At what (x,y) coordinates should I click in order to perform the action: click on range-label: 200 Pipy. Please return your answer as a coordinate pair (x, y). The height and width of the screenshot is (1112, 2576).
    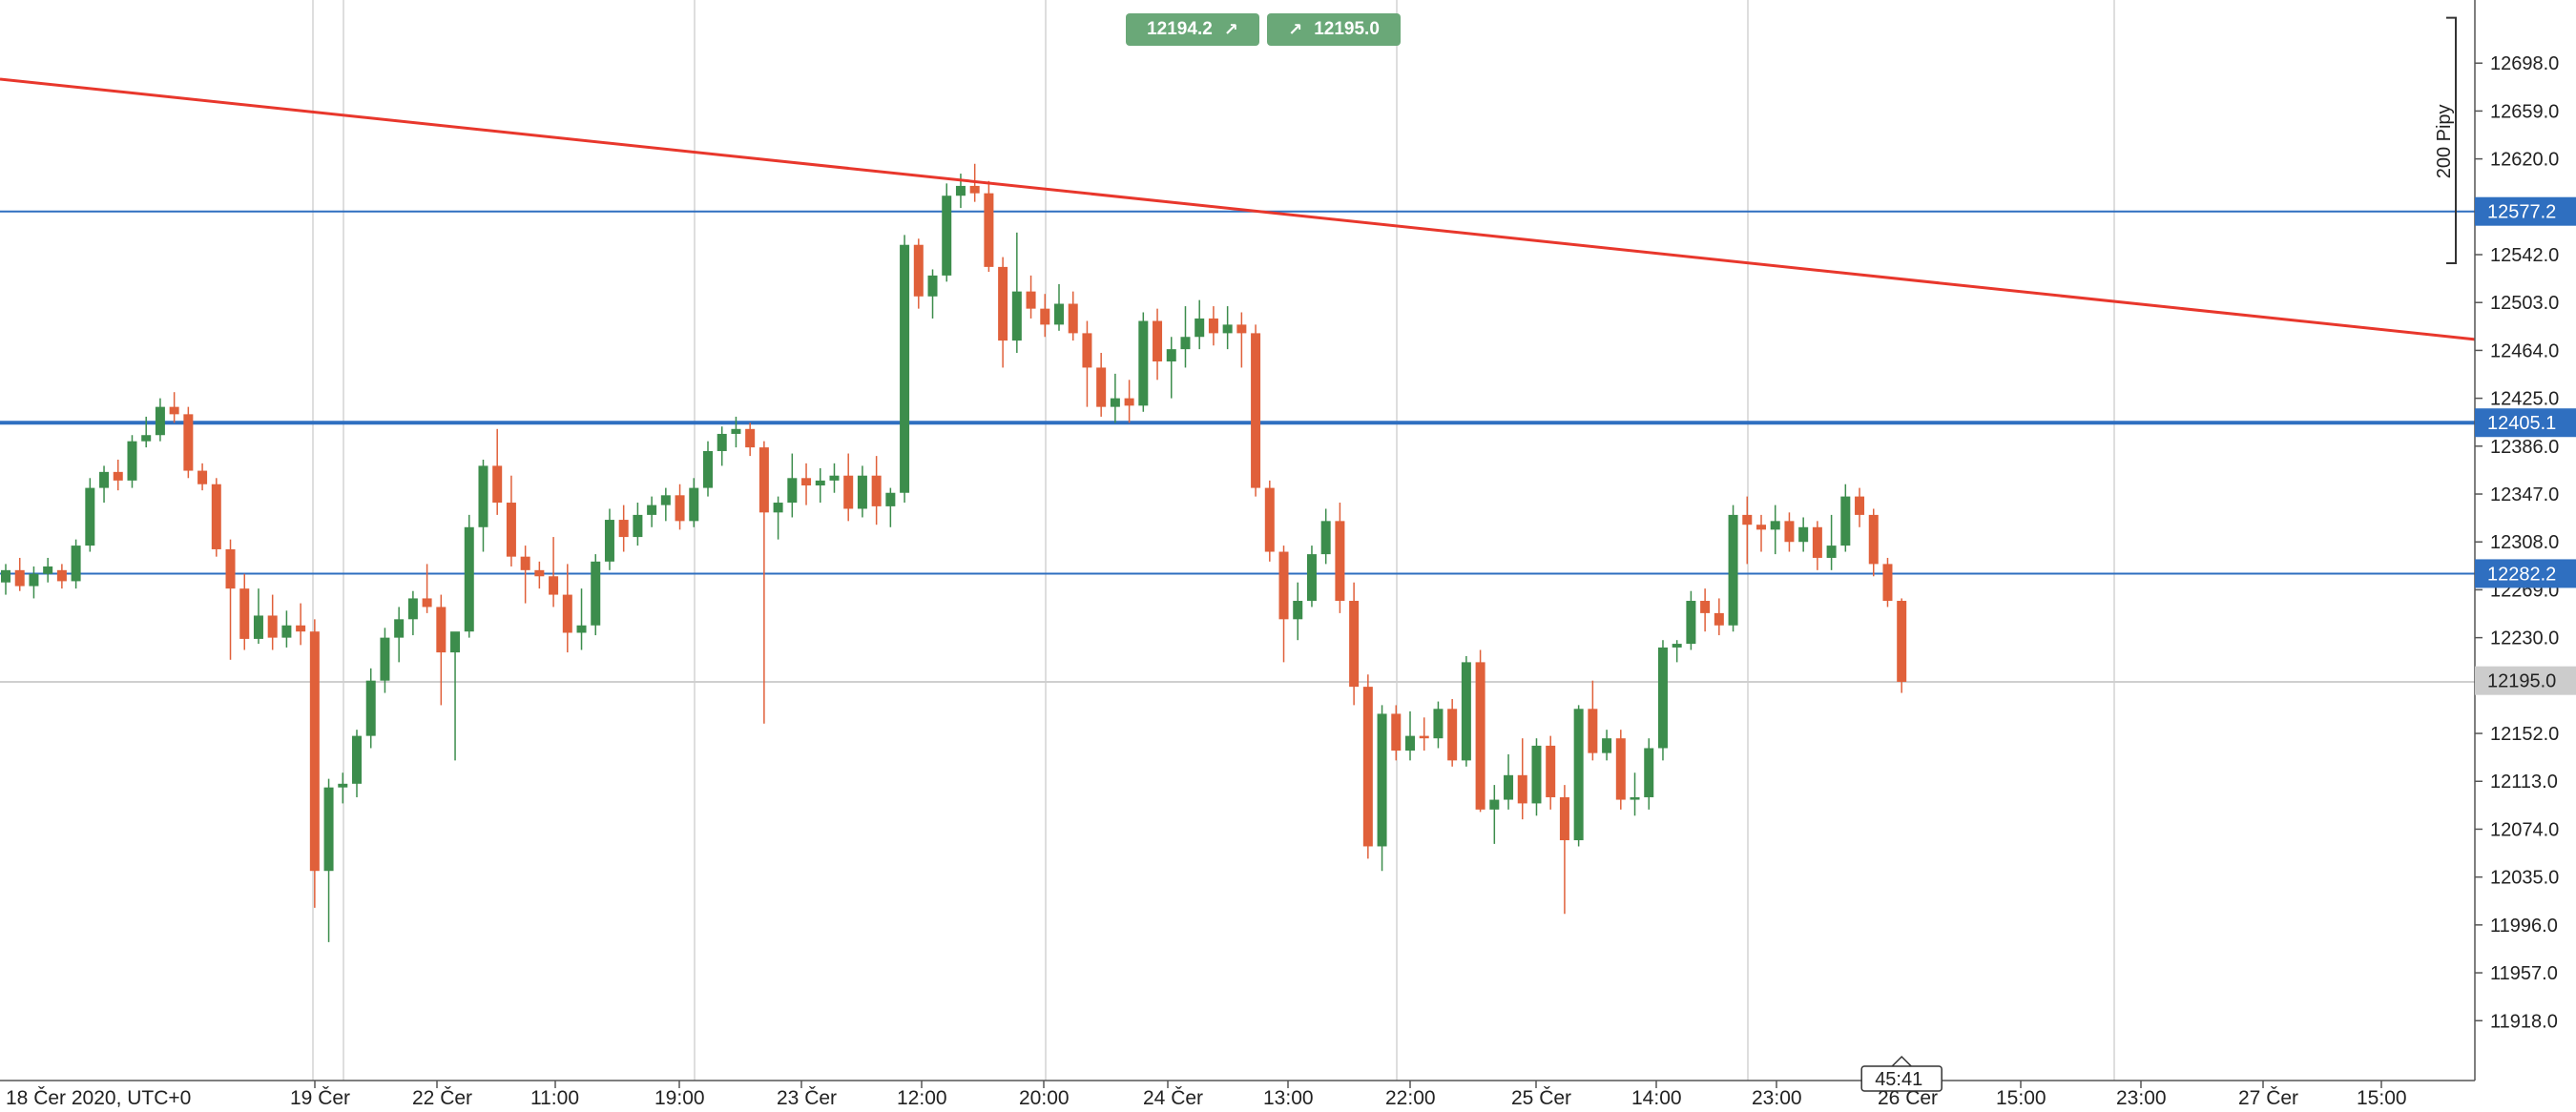
    Looking at the image, I should click on (2444, 141).